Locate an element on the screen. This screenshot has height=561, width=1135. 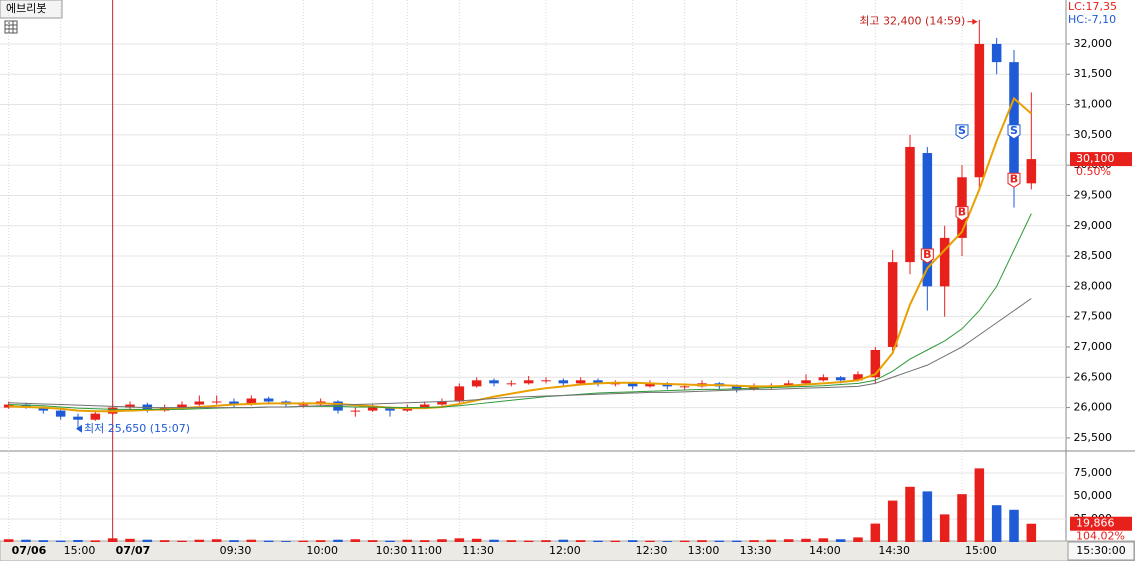
low-note: 최저 25,650 (15:07) is located at coordinates (137, 428).